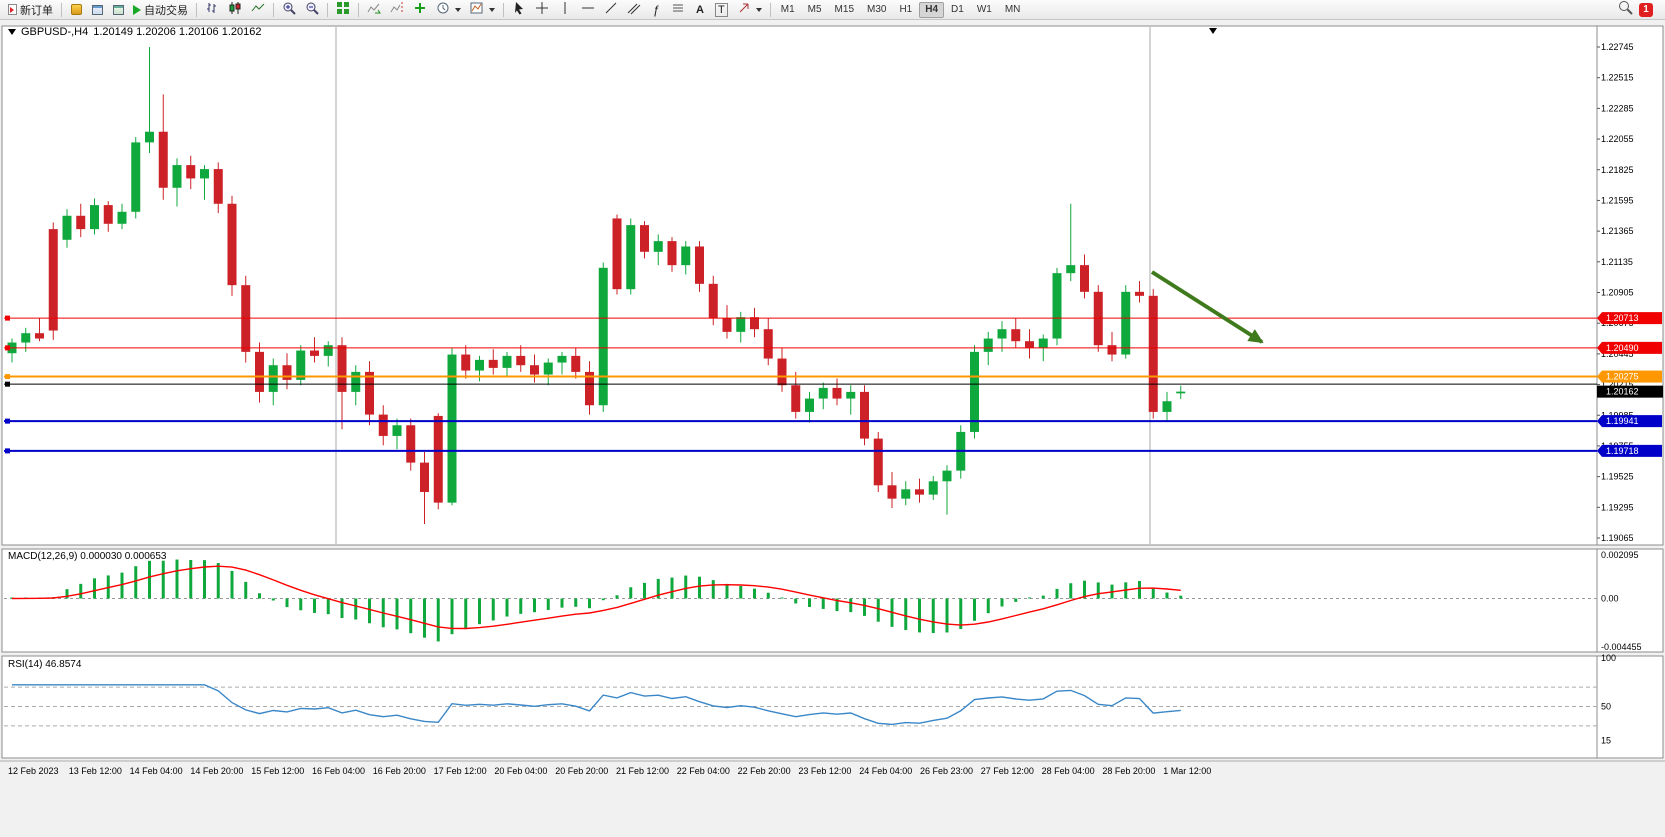 This screenshot has height=837, width=1665. I want to click on trend-arrow, so click(1207, 307).